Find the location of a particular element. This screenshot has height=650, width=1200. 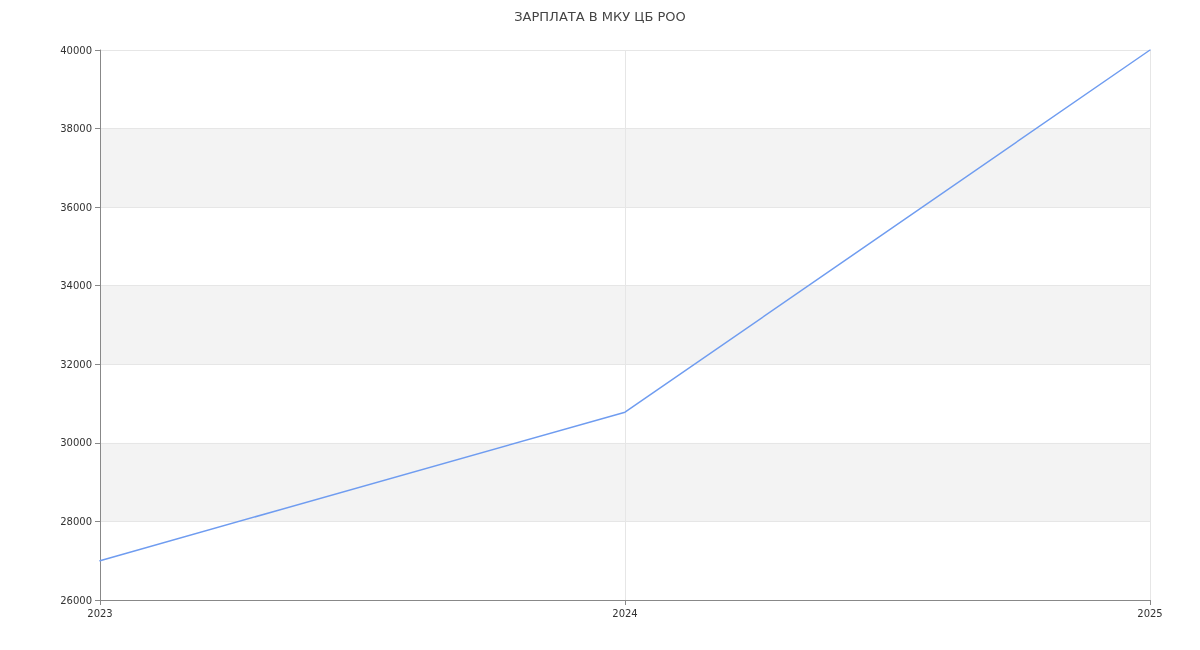

y-tick-label: 26000 is located at coordinates (76, 600).